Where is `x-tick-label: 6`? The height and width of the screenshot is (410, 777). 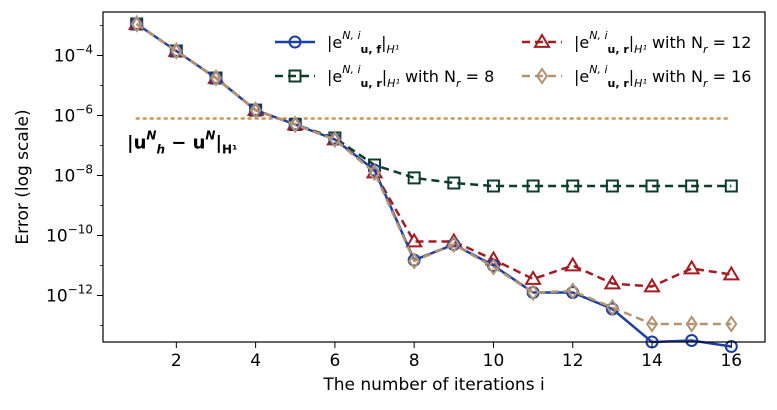
x-tick-label: 6 is located at coordinates (334, 361).